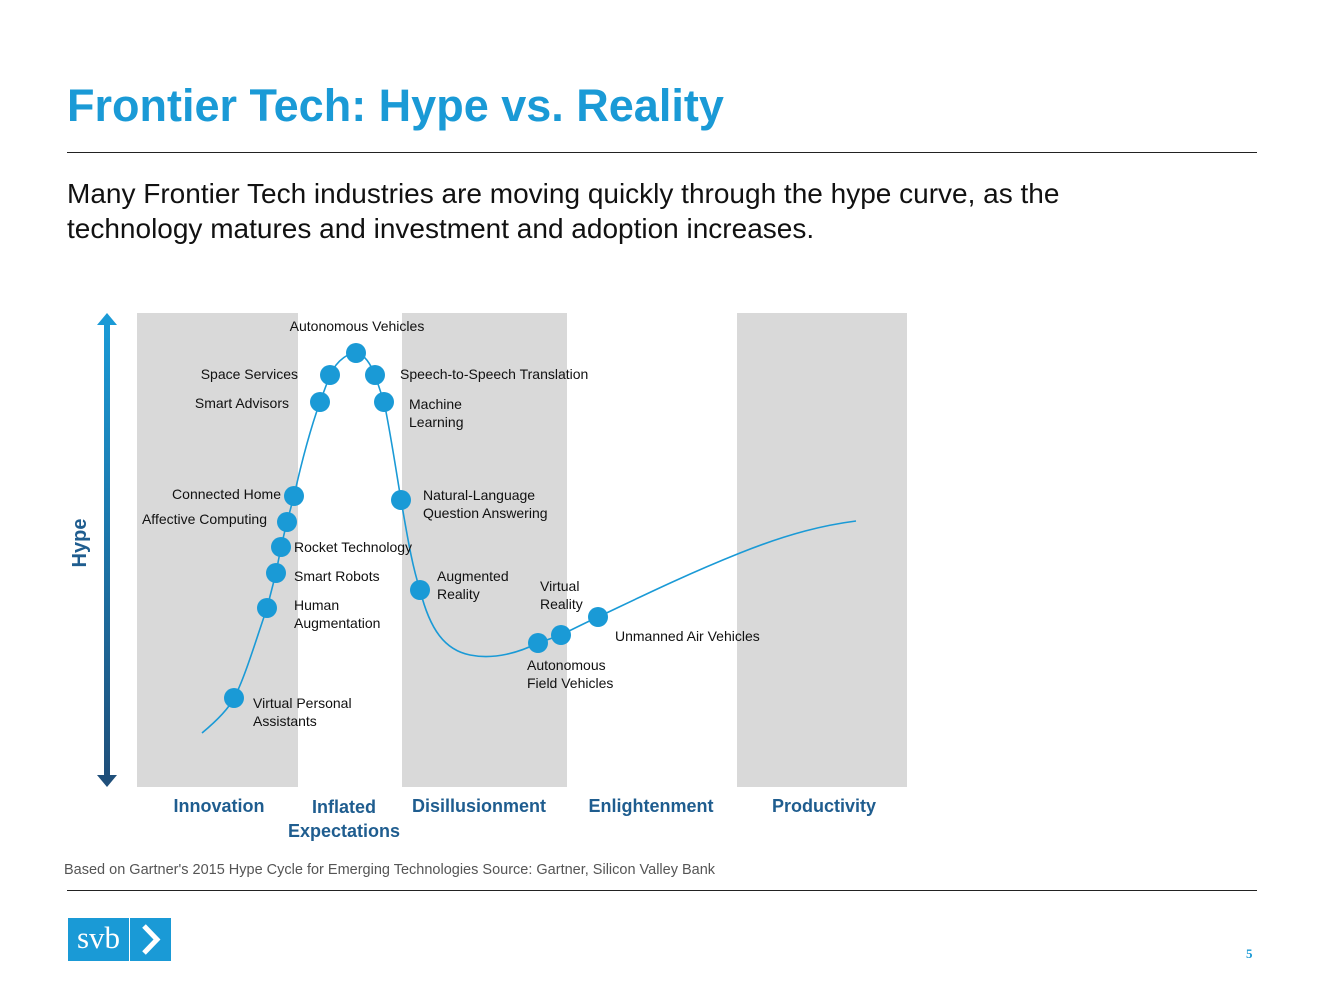 Image resolution: width=1320 pixels, height=990 pixels. I want to click on point-virtual-reality, so click(561, 635).